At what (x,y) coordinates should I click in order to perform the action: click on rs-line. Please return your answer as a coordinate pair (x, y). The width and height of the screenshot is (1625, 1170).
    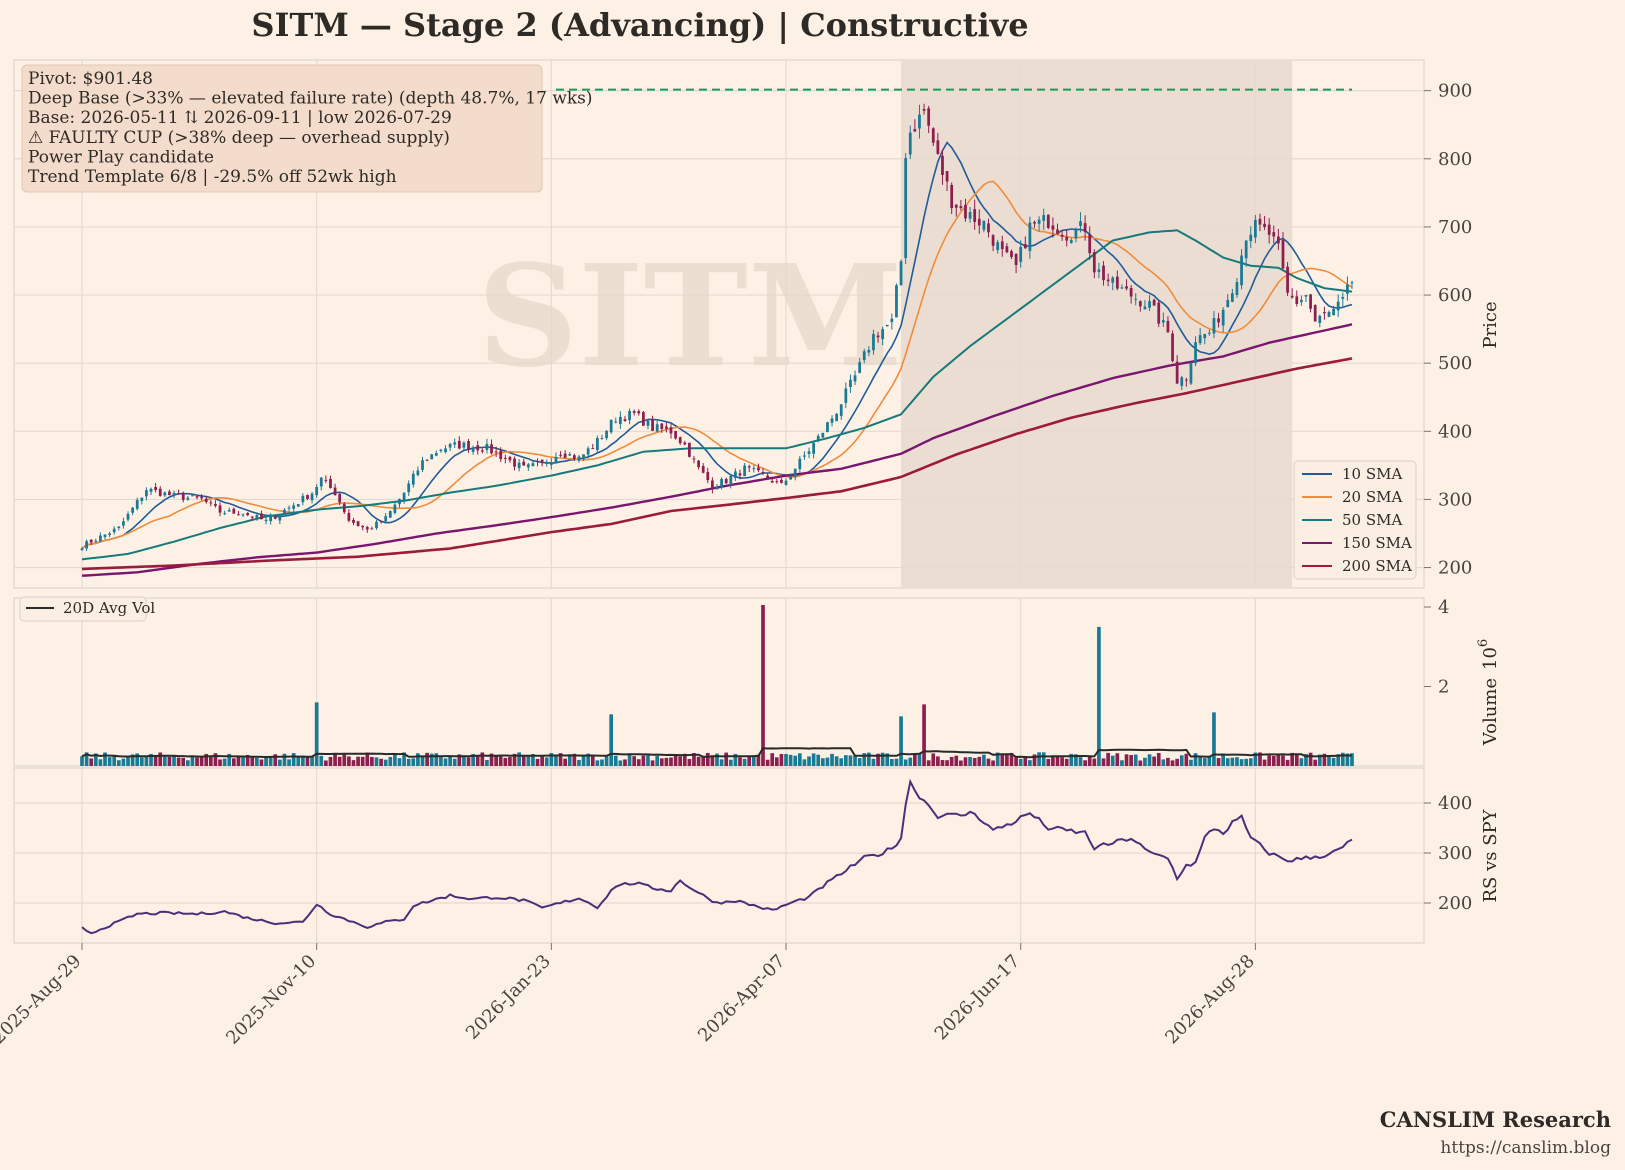
    Looking at the image, I should click on (717, 856).